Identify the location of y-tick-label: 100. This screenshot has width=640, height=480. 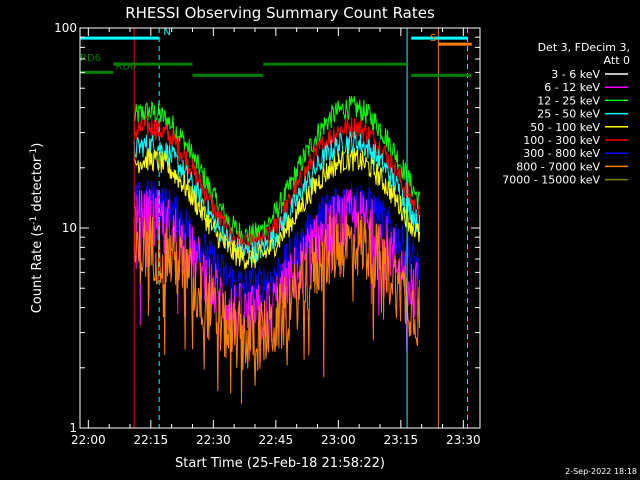
(65, 28).